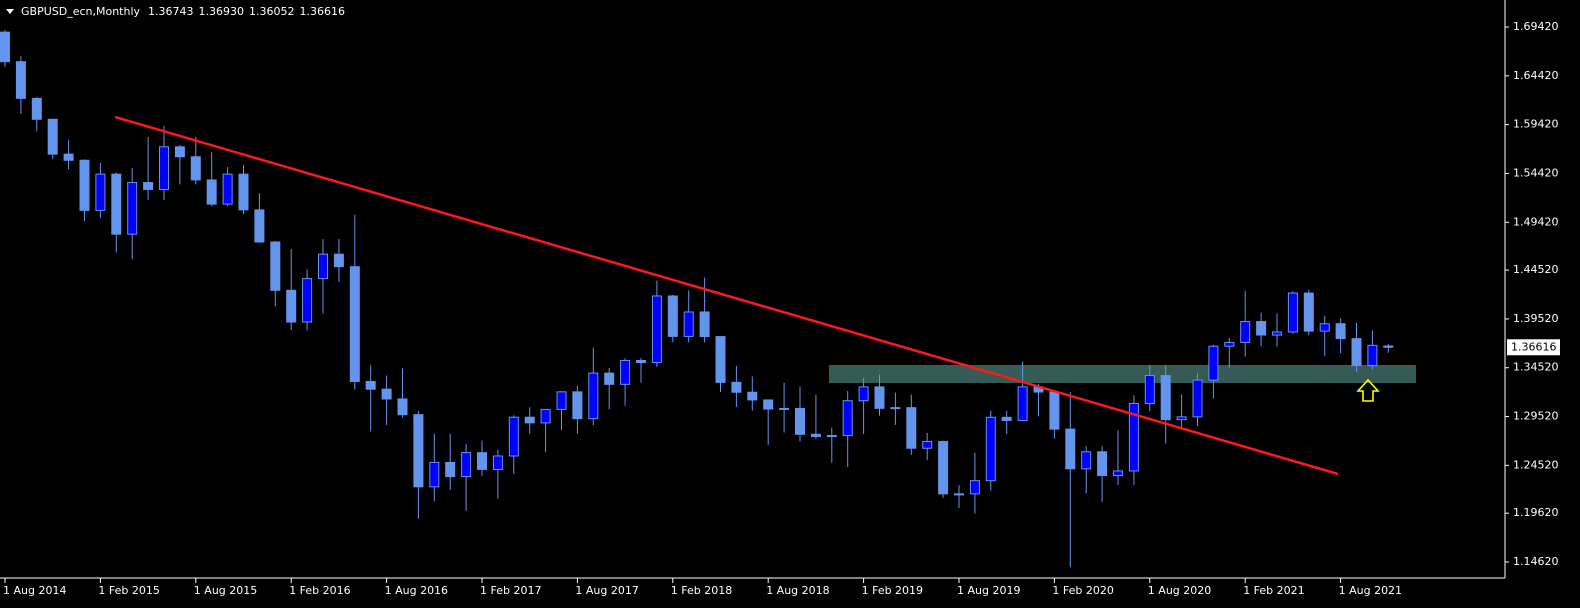  Describe the element at coordinates (1273, 590) in the screenshot. I see `x-tick-label: 1 Feb 2021` at that location.